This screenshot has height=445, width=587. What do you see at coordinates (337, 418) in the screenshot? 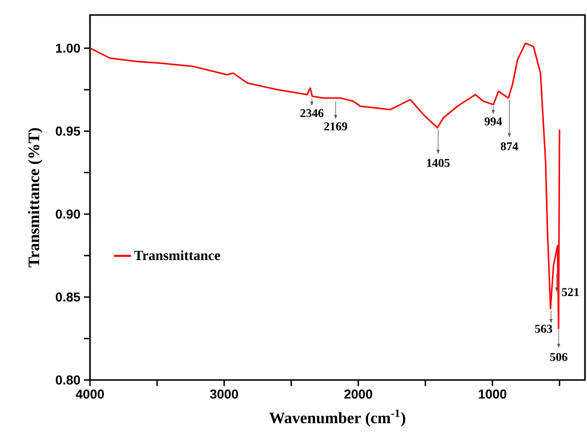
I see `x-axis-title: Wavenumber (cm$^{-1}$)` at bounding box center [337, 418].